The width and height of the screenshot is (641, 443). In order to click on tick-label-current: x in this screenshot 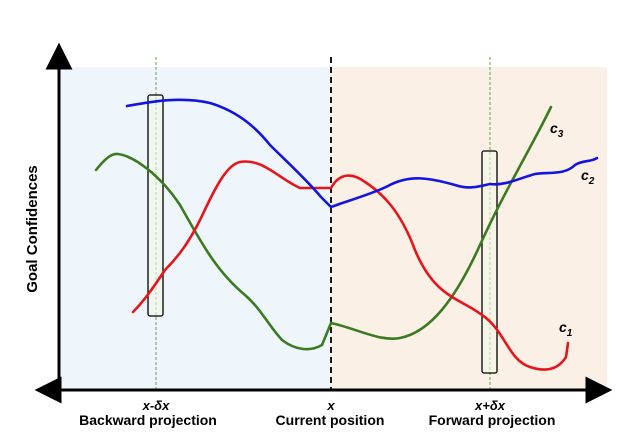, I will do `click(330, 405)`.